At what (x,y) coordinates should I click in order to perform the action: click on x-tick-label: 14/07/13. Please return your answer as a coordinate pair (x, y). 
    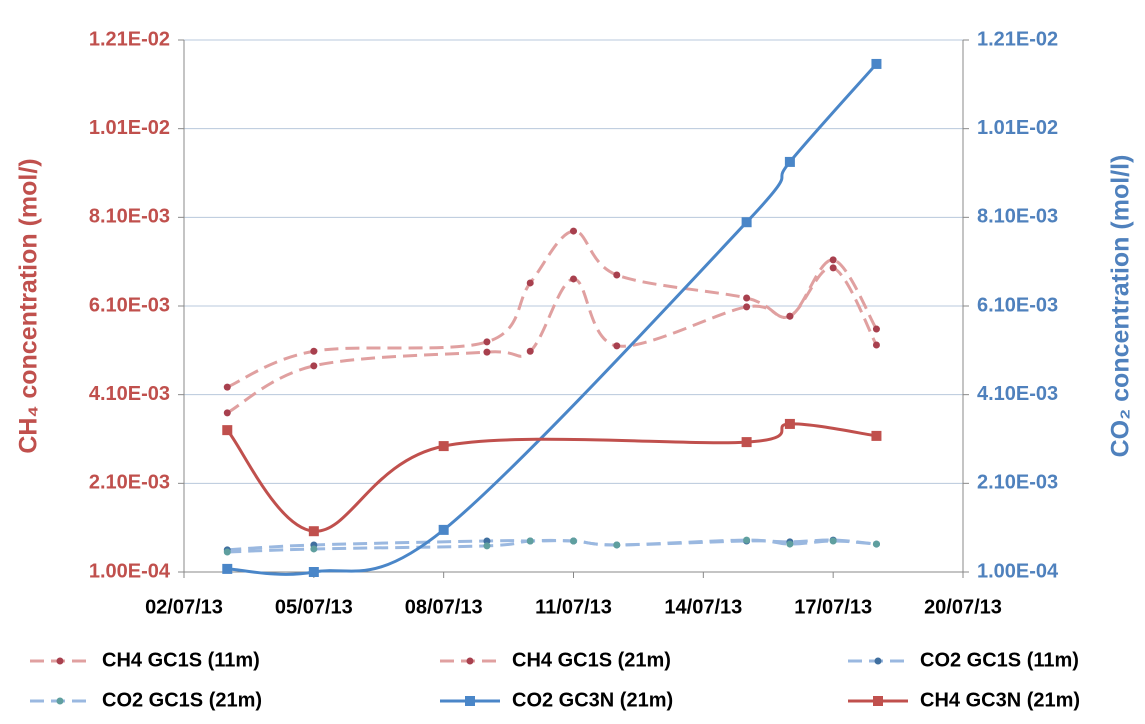
    Looking at the image, I should click on (703, 607).